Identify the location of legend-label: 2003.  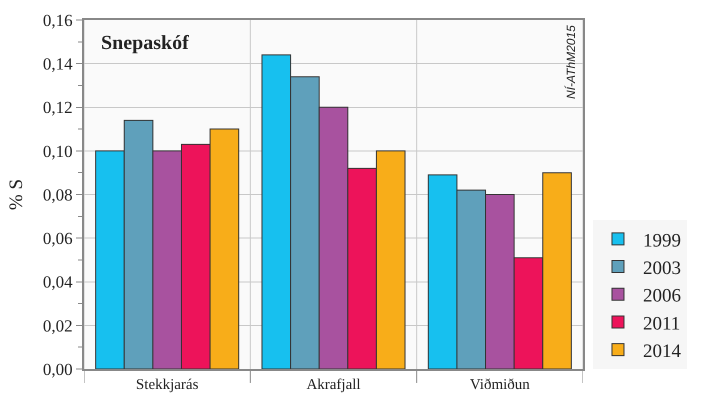
(661, 268).